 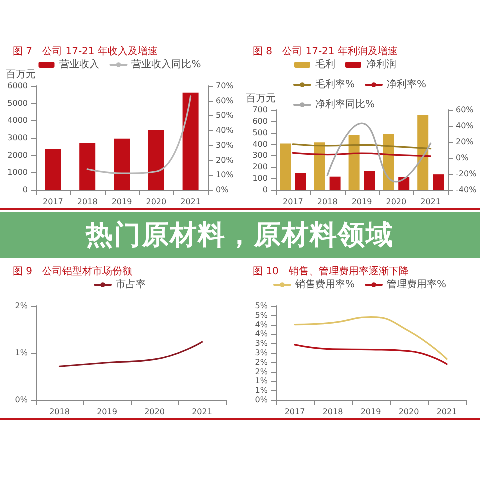 I want to click on chart-title: 图 7 公司 17-21 年收入及增速, so click(x=85, y=52).